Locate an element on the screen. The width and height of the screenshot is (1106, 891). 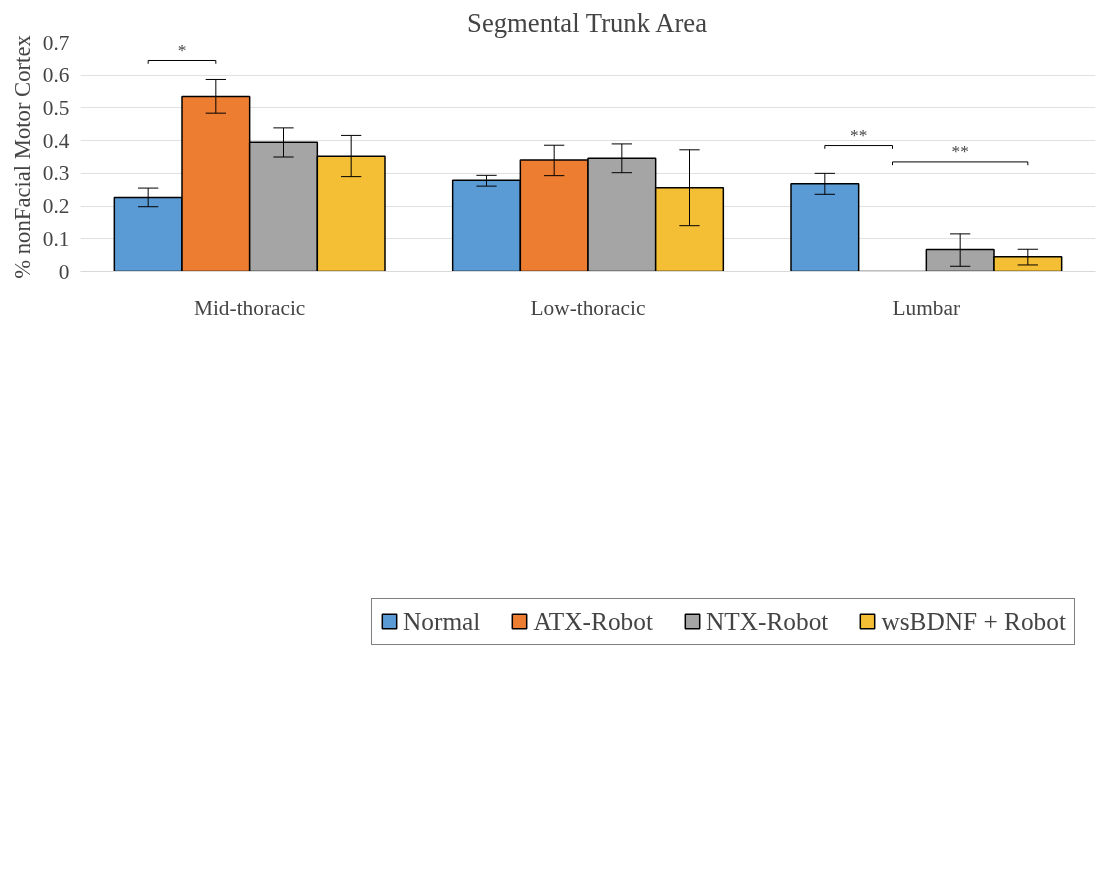
y-tick-label: 0.4 is located at coordinates (56, 140).